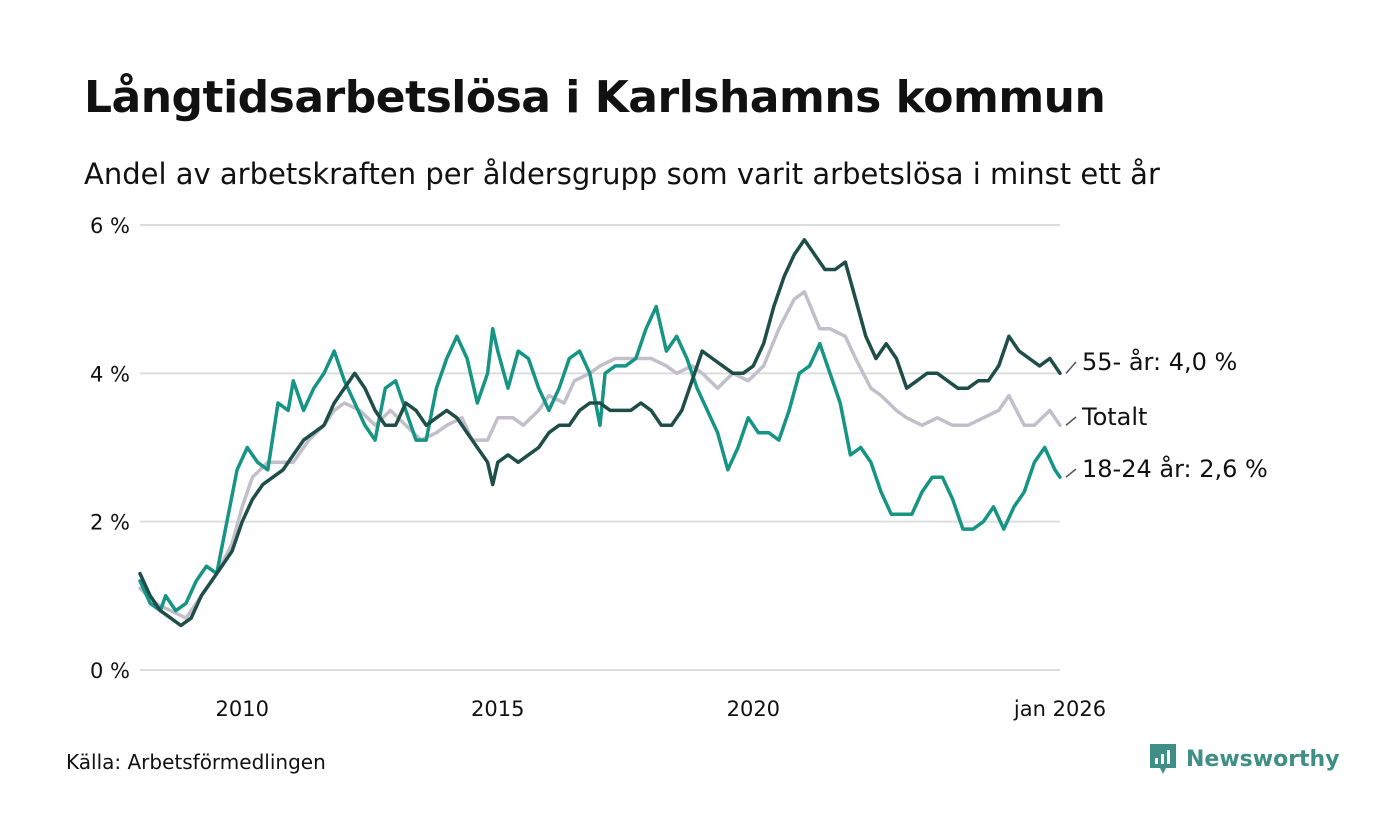  Describe the element at coordinates (753, 709) in the screenshot. I see `x-tick-label: 2020` at that location.